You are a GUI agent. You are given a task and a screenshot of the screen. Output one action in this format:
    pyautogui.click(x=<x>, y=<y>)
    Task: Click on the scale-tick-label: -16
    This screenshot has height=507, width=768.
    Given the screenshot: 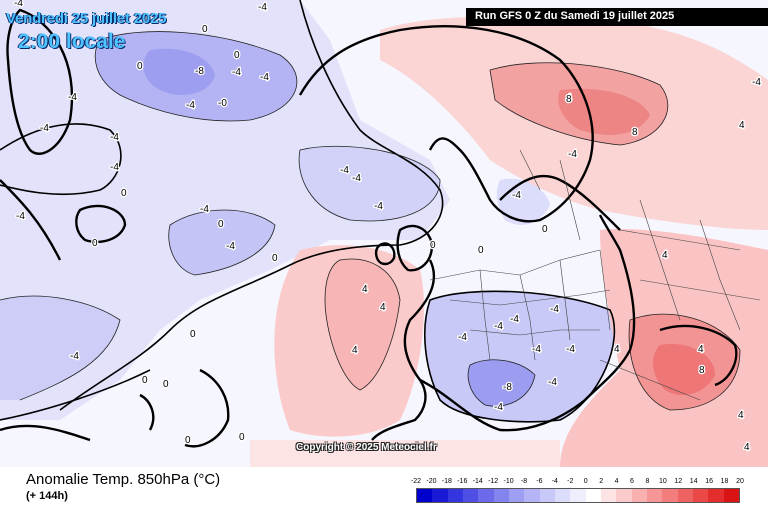 What is the action you would take?
    pyautogui.click(x=462, y=481)
    